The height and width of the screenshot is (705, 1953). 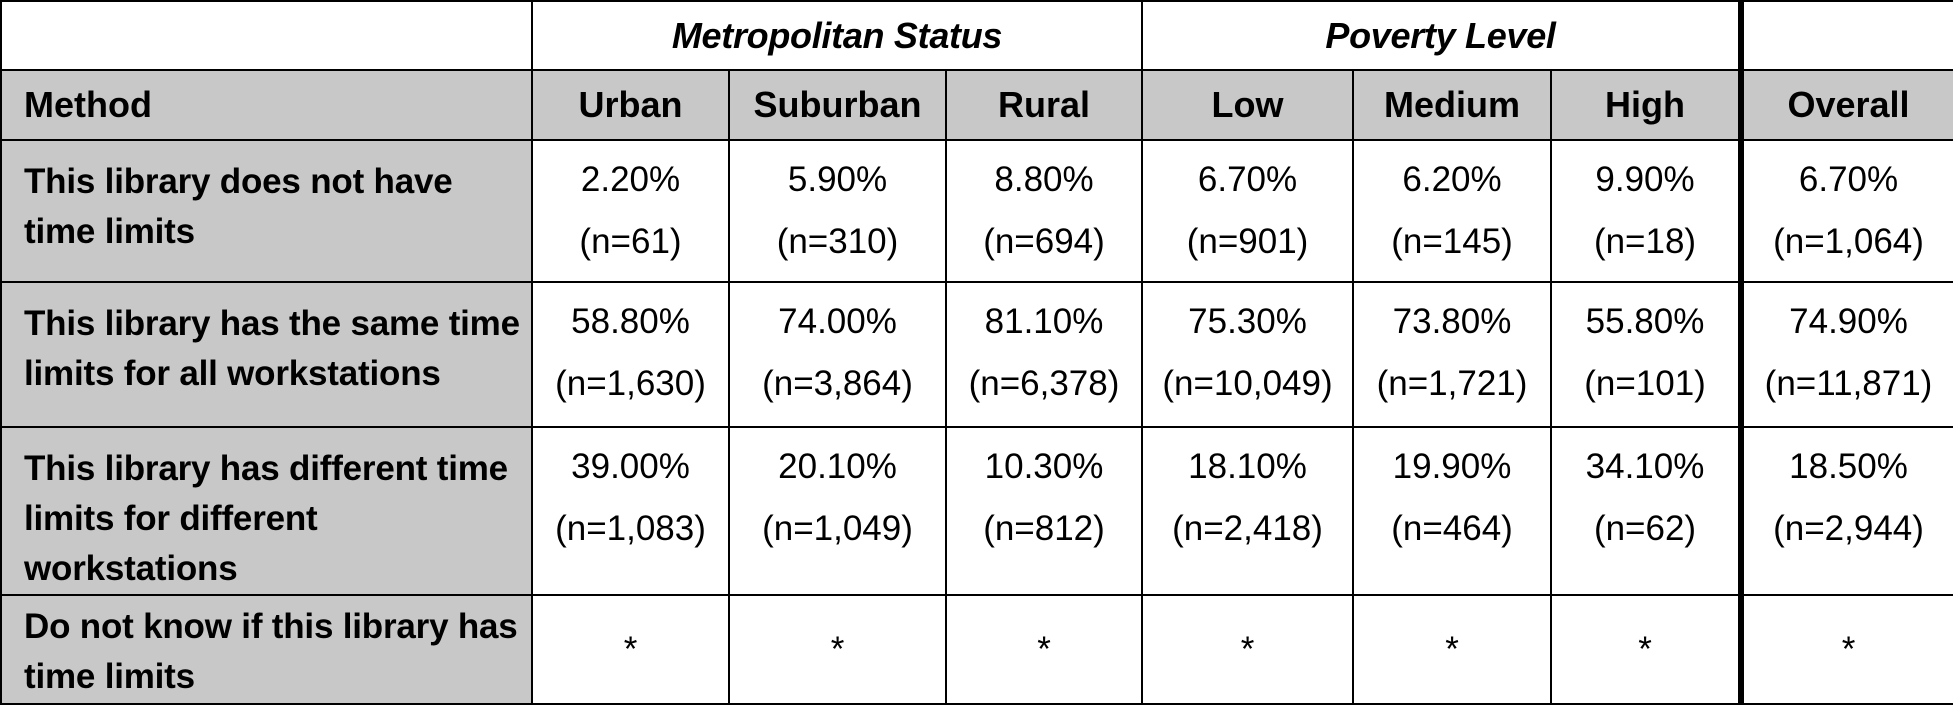 What do you see at coordinates (1848, 528) in the screenshot?
I see `sample-size: (n=2,944)` at bounding box center [1848, 528].